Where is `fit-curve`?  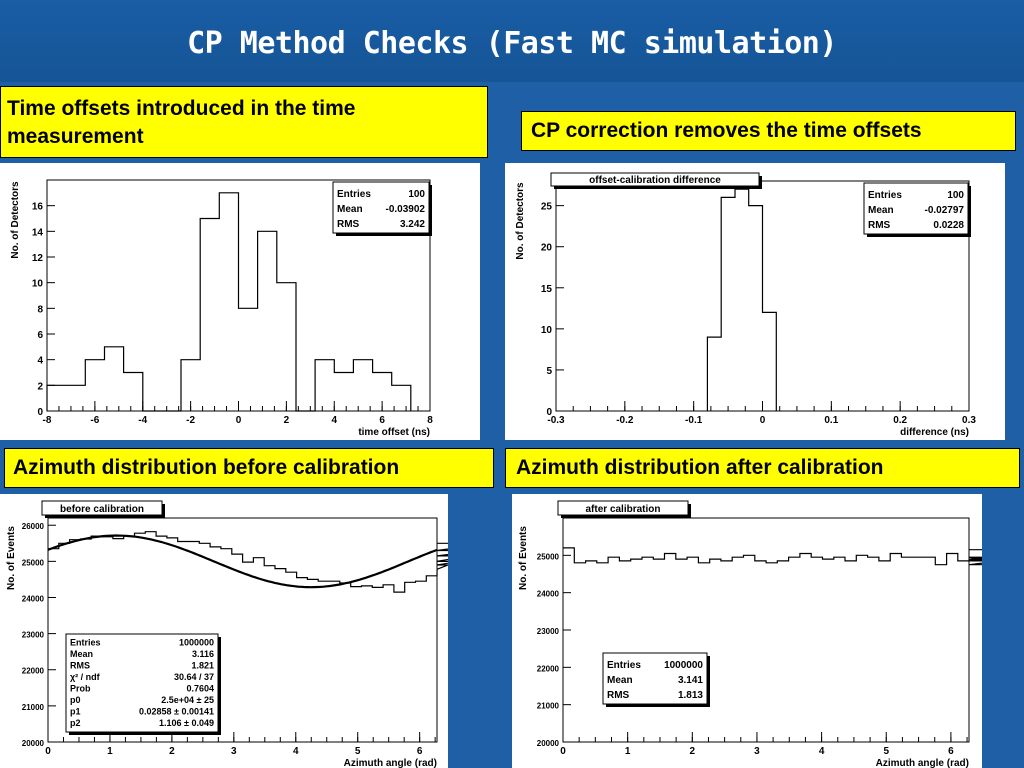 fit-curve is located at coordinates (242, 561).